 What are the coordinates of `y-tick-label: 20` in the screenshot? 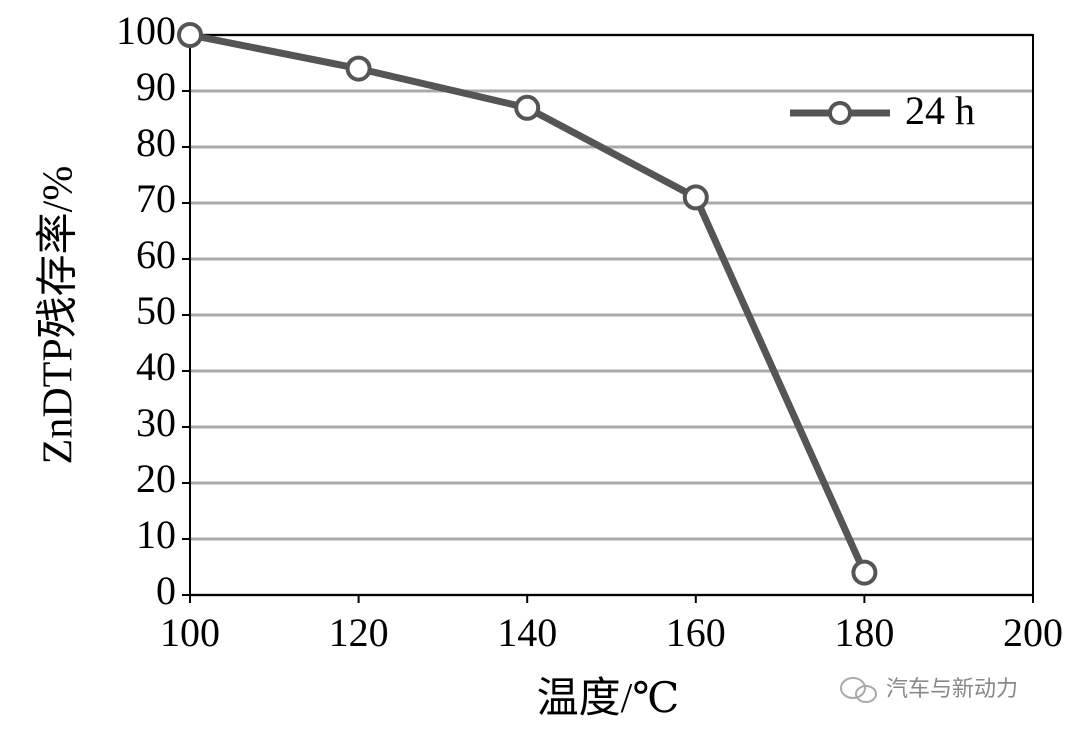 It's located at (156, 478).